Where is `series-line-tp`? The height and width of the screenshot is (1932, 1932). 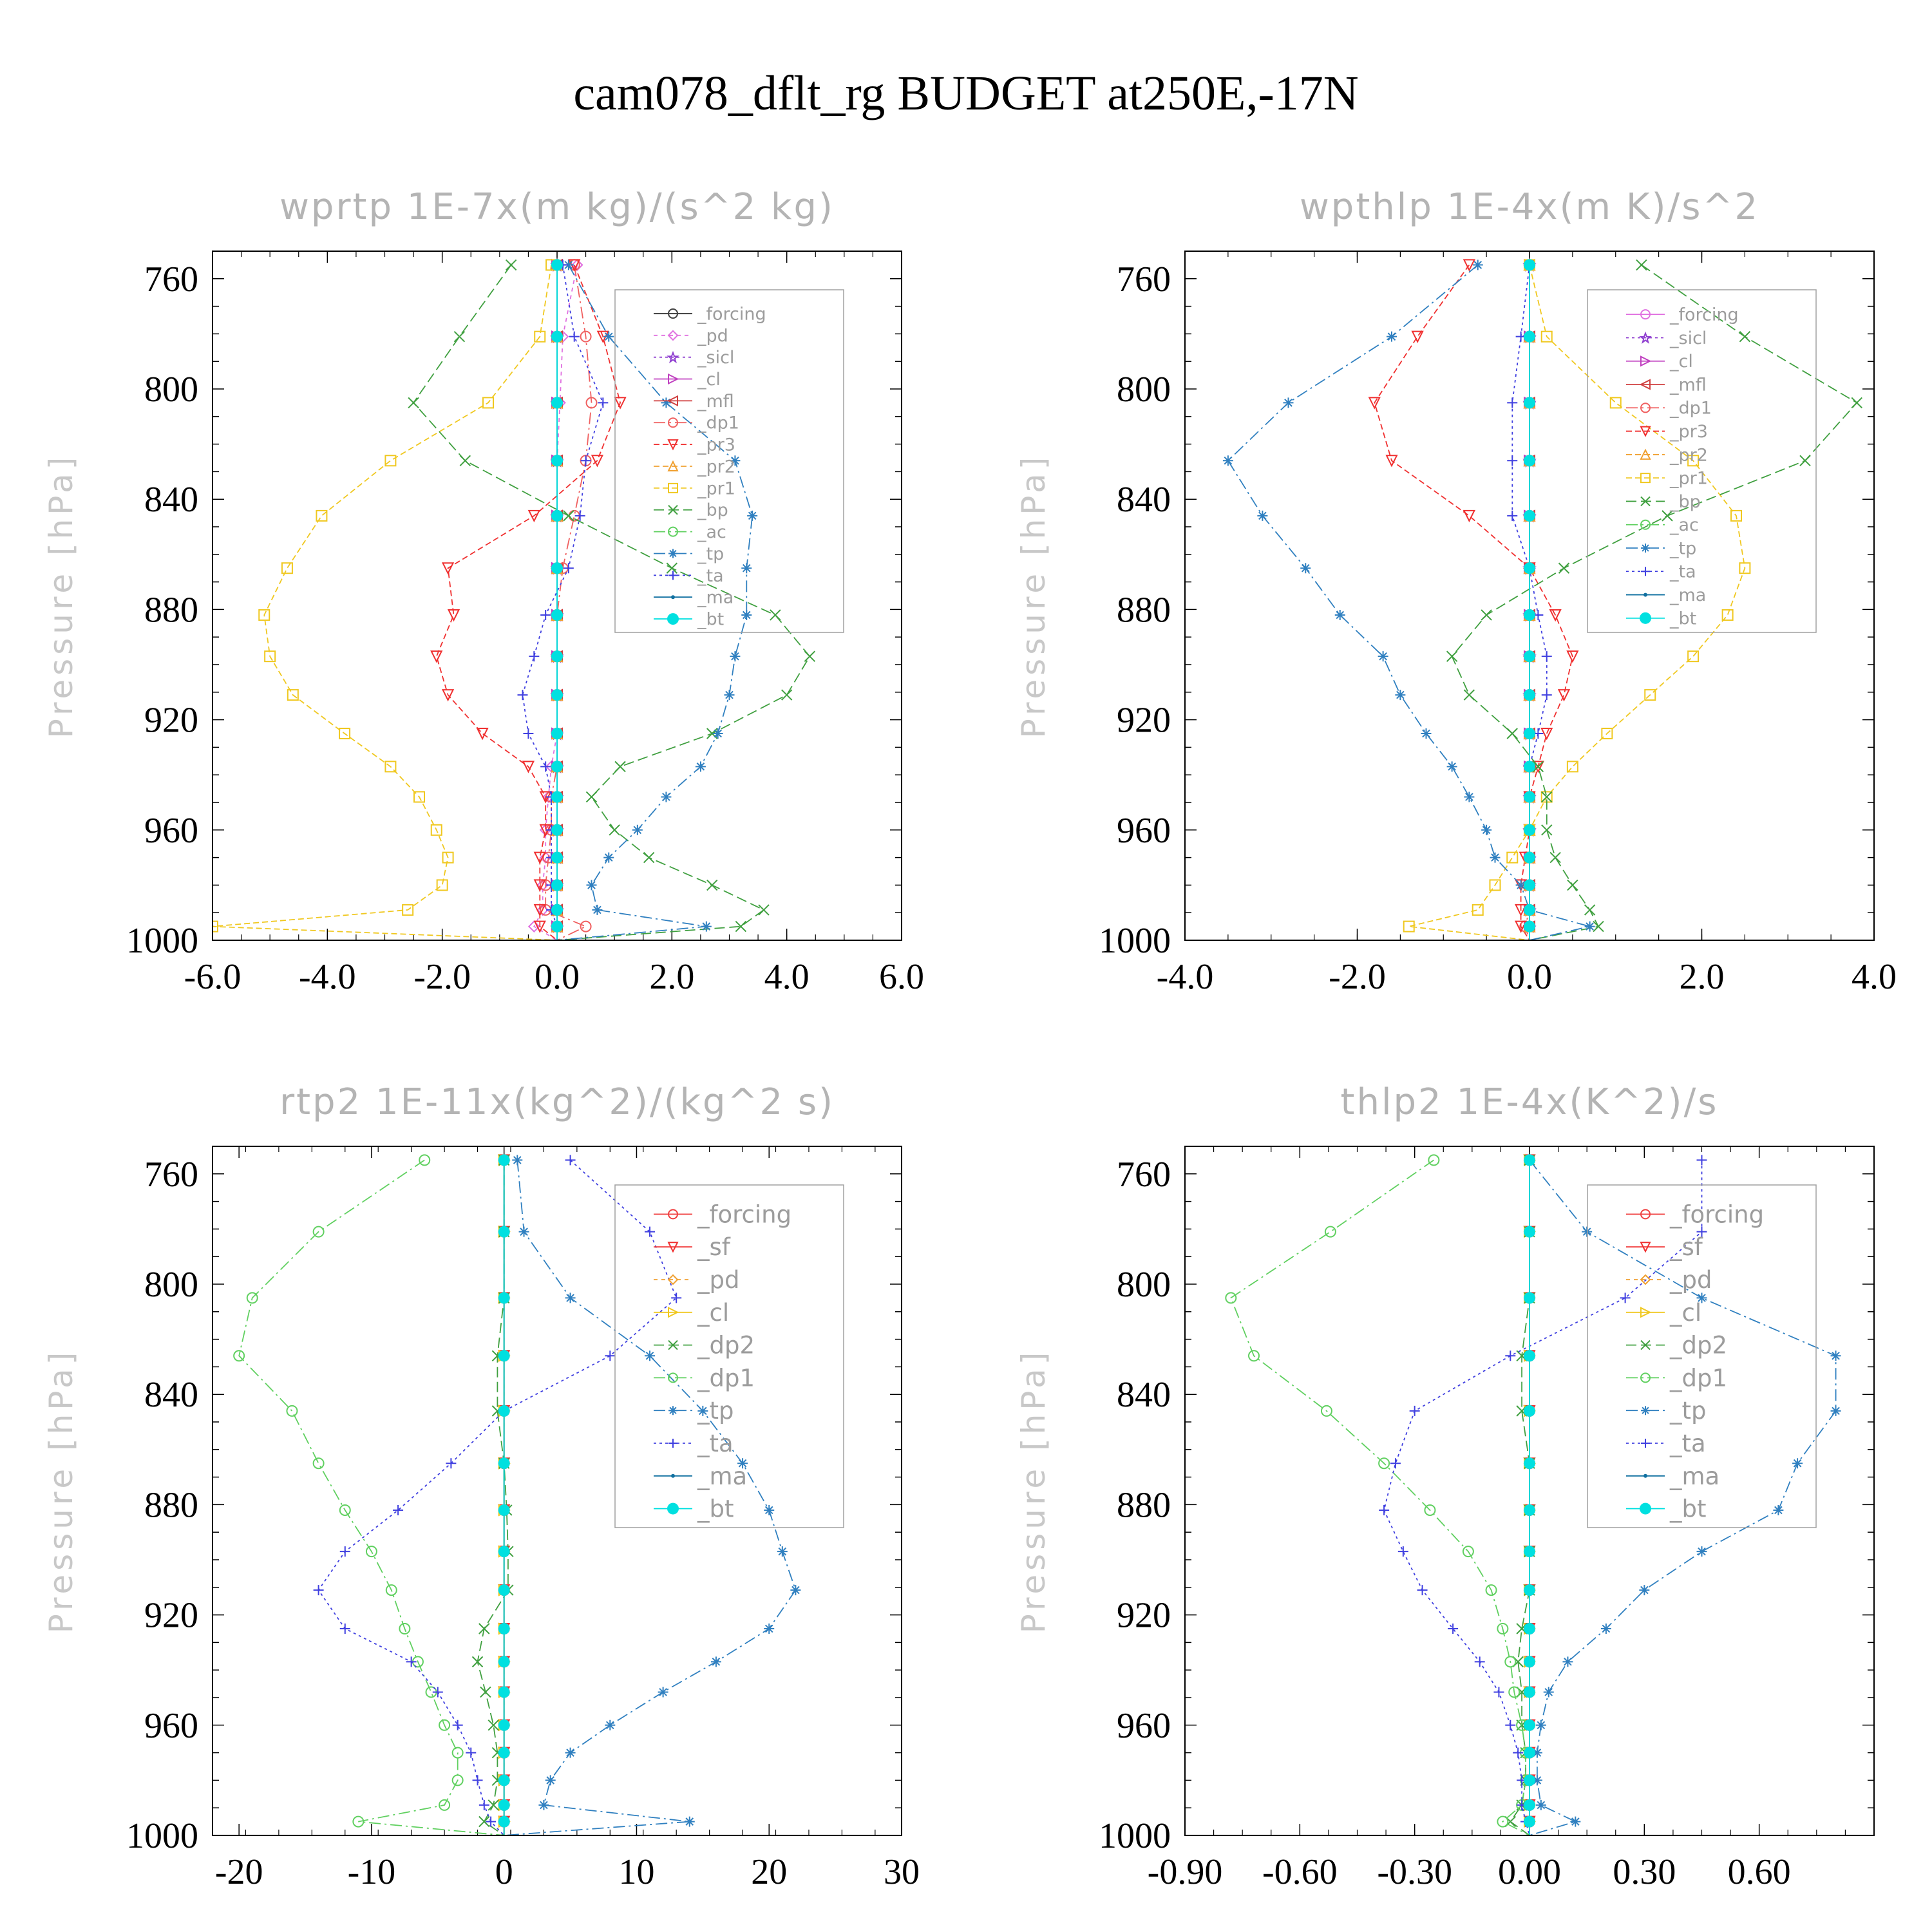 series-line-tp is located at coordinates (651, 1498).